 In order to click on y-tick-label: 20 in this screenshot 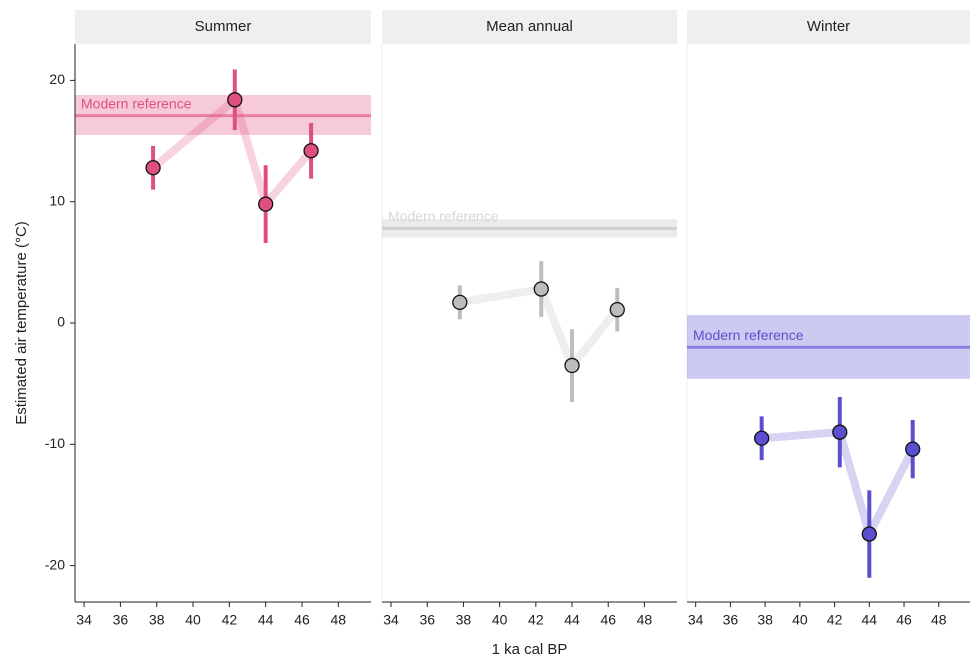, I will do `click(57, 79)`.